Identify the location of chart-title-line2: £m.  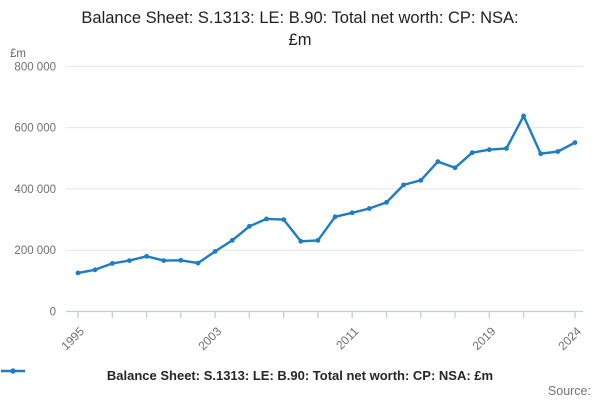
(300, 39).